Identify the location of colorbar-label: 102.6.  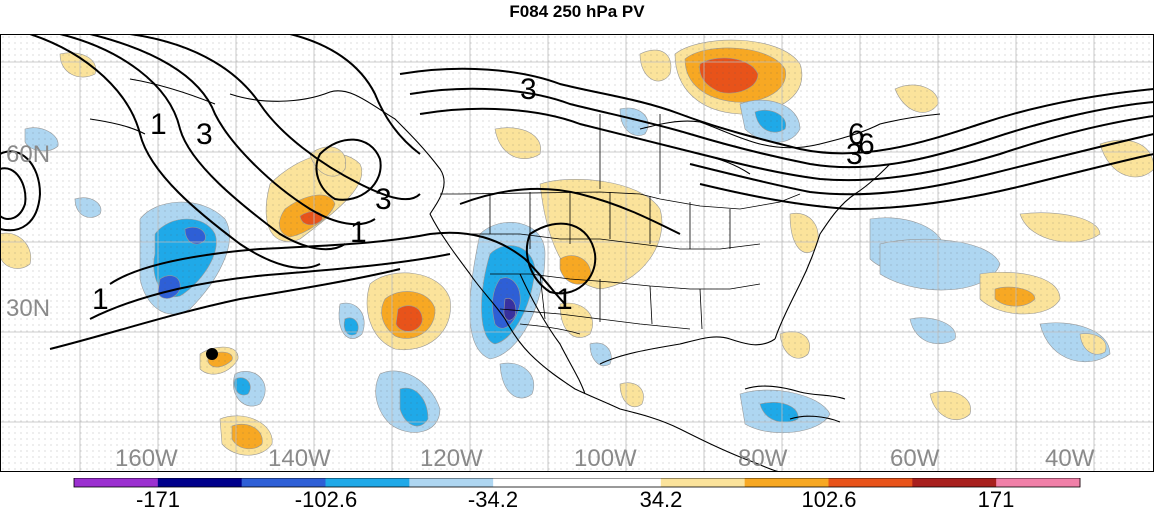
(828, 498).